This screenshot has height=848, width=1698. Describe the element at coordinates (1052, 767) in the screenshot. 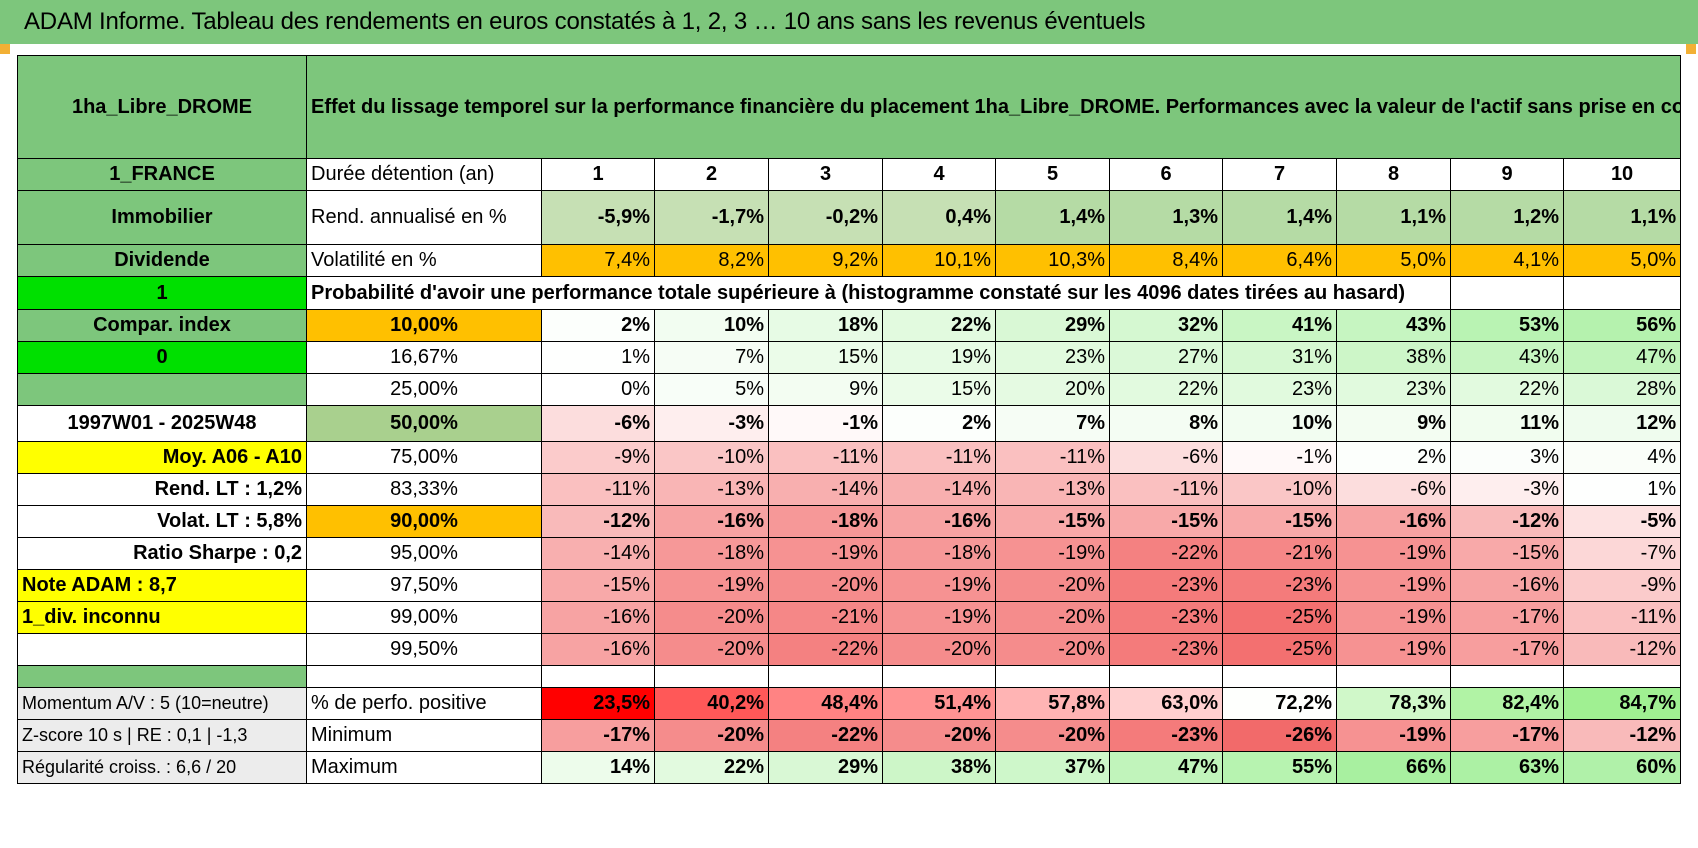

I see `summary-value: 37%` at that location.